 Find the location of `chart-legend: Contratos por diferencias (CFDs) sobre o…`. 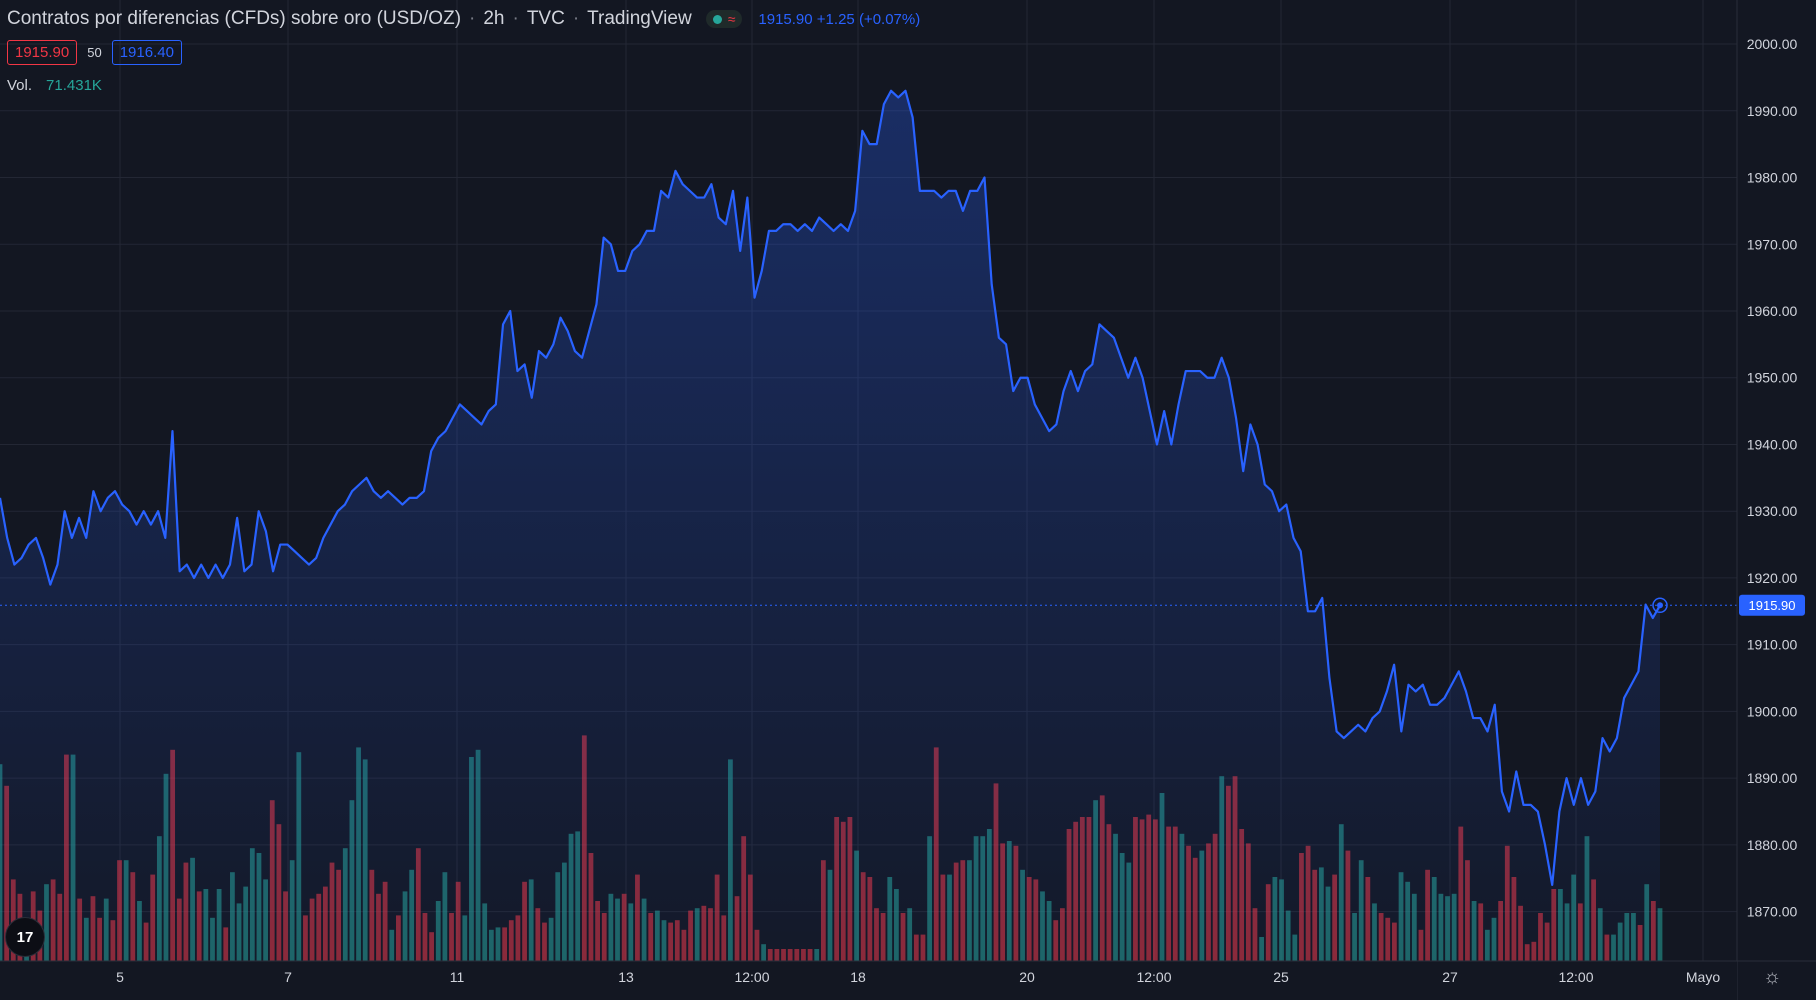

chart-legend: Contratos por diferencias (CFDs) sobre o… is located at coordinates (463, 19).